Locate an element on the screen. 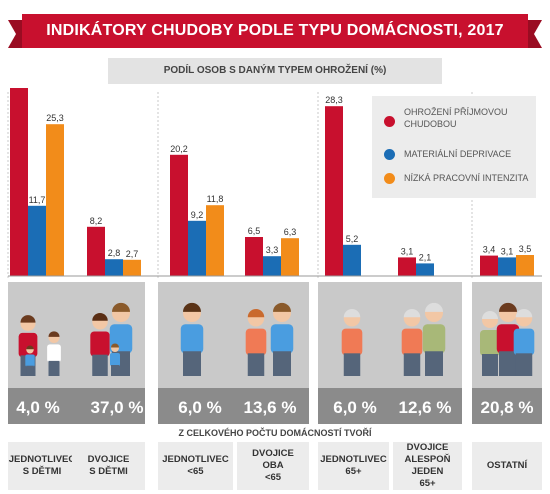 The image size is (550, 494). category-label-6: DVOJICE ALESPOŇ JEDEN 65+ is located at coordinates (427, 466).